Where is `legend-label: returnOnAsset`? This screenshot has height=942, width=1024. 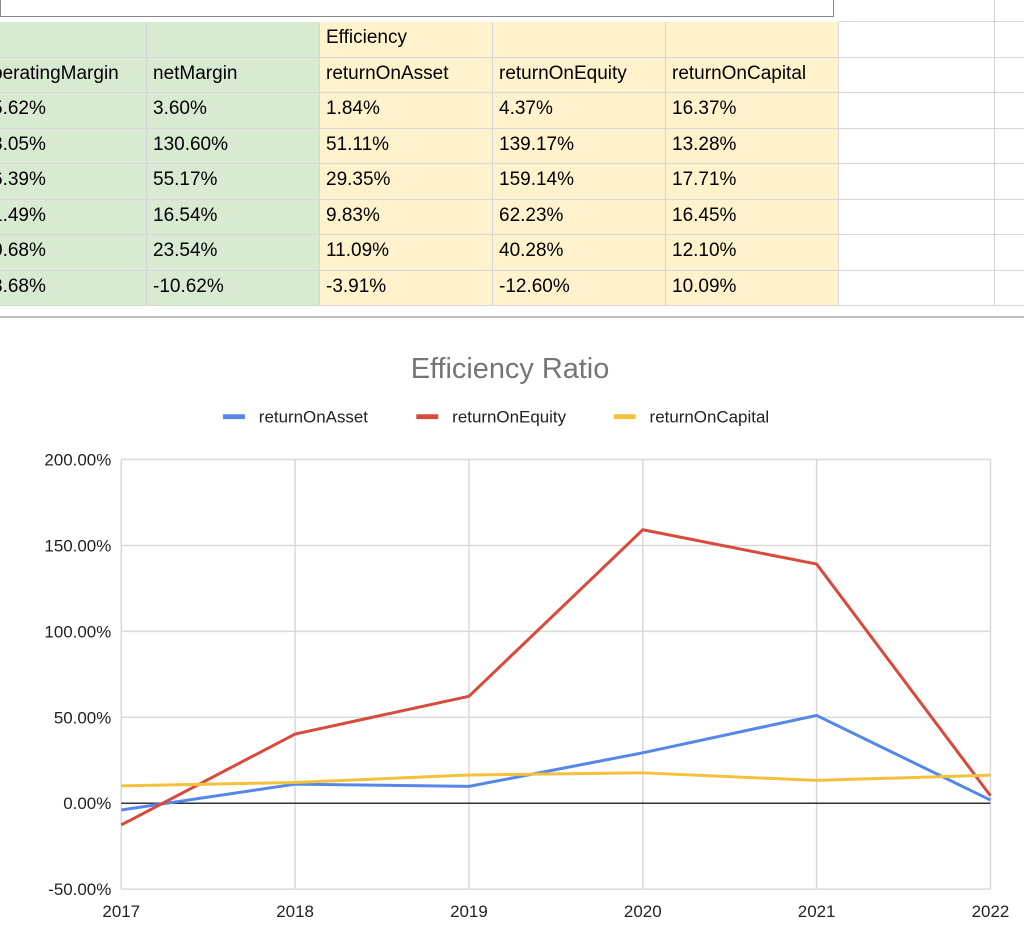 legend-label: returnOnAsset is located at coordinates (313, 417).